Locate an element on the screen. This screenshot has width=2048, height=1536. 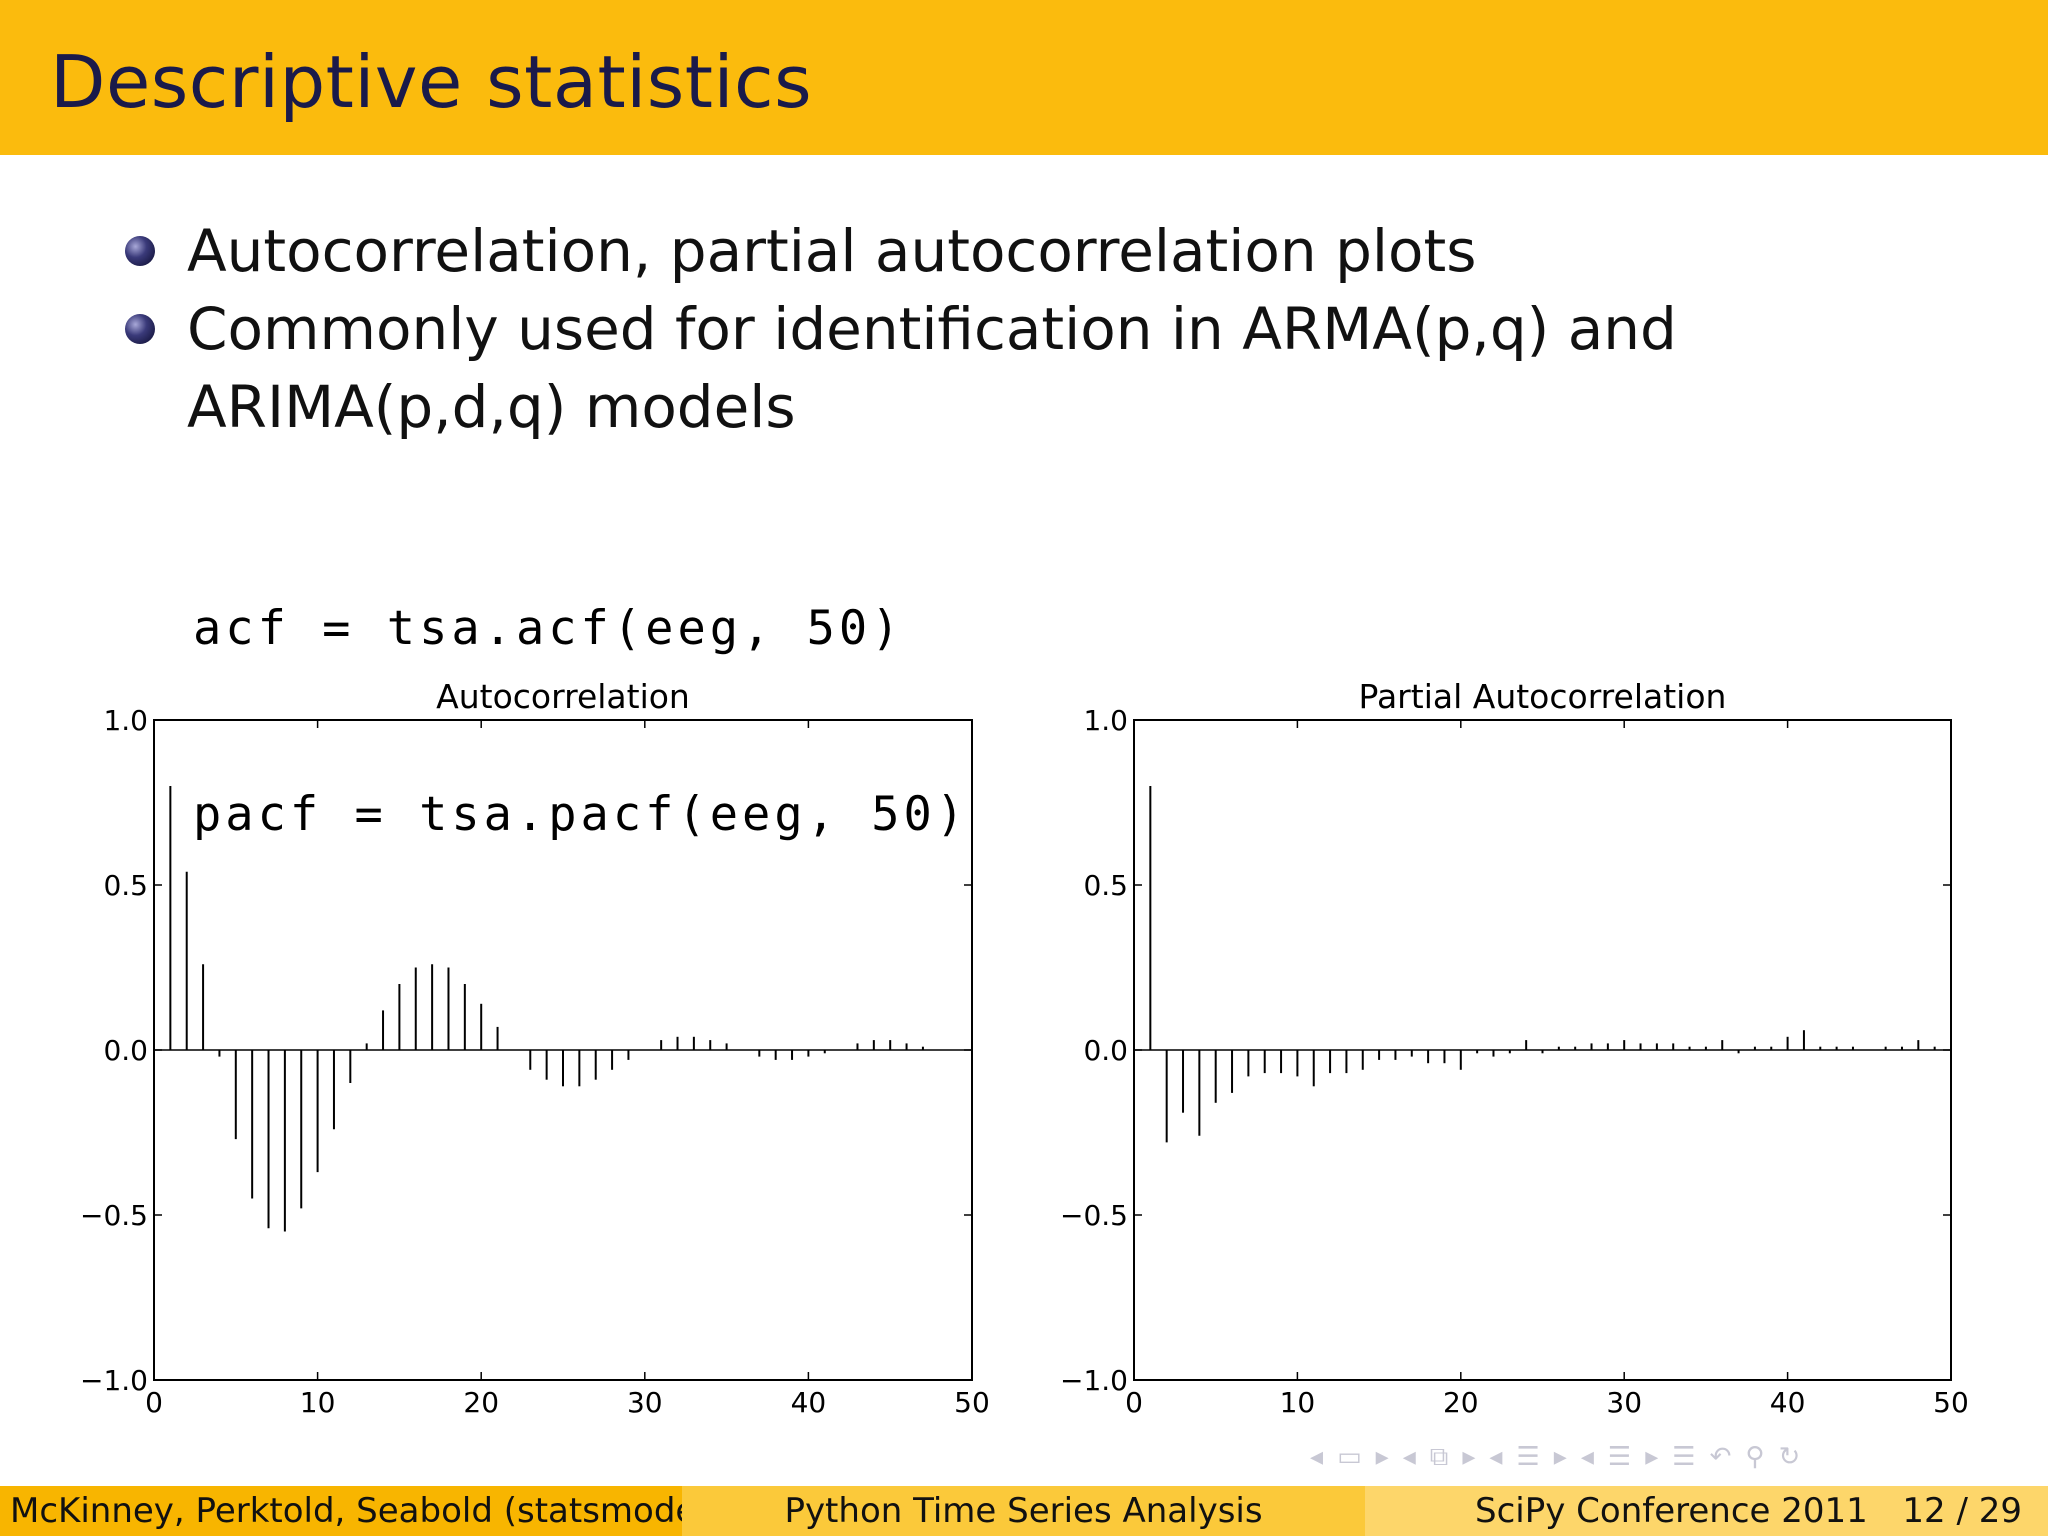
footer-page-number: 12 / 29 is located at coordinates (1962, 1511).